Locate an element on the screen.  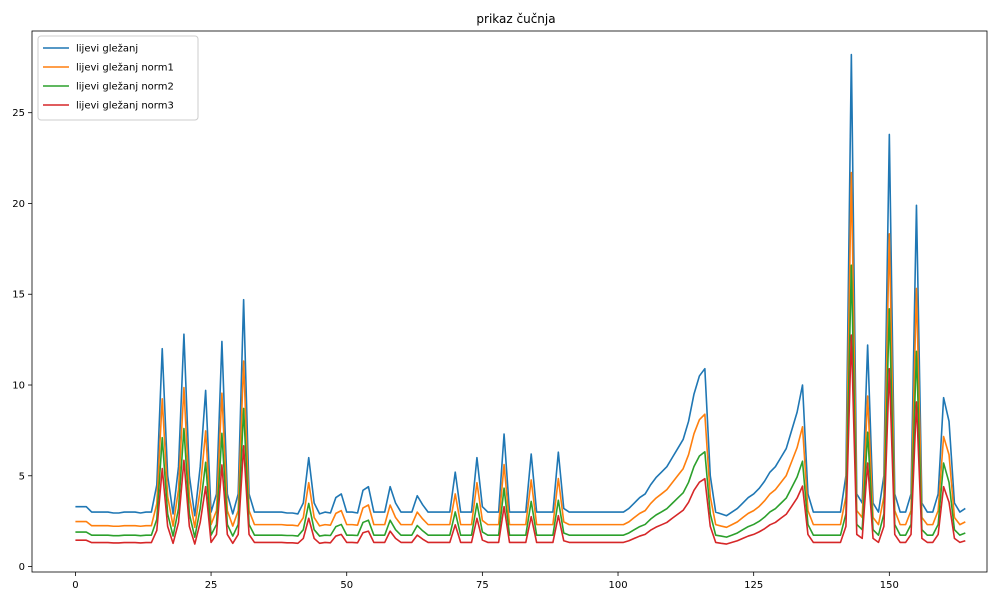
x-axis: 0 25 50 75 100 125 150 is located at coordinates (485, 581).